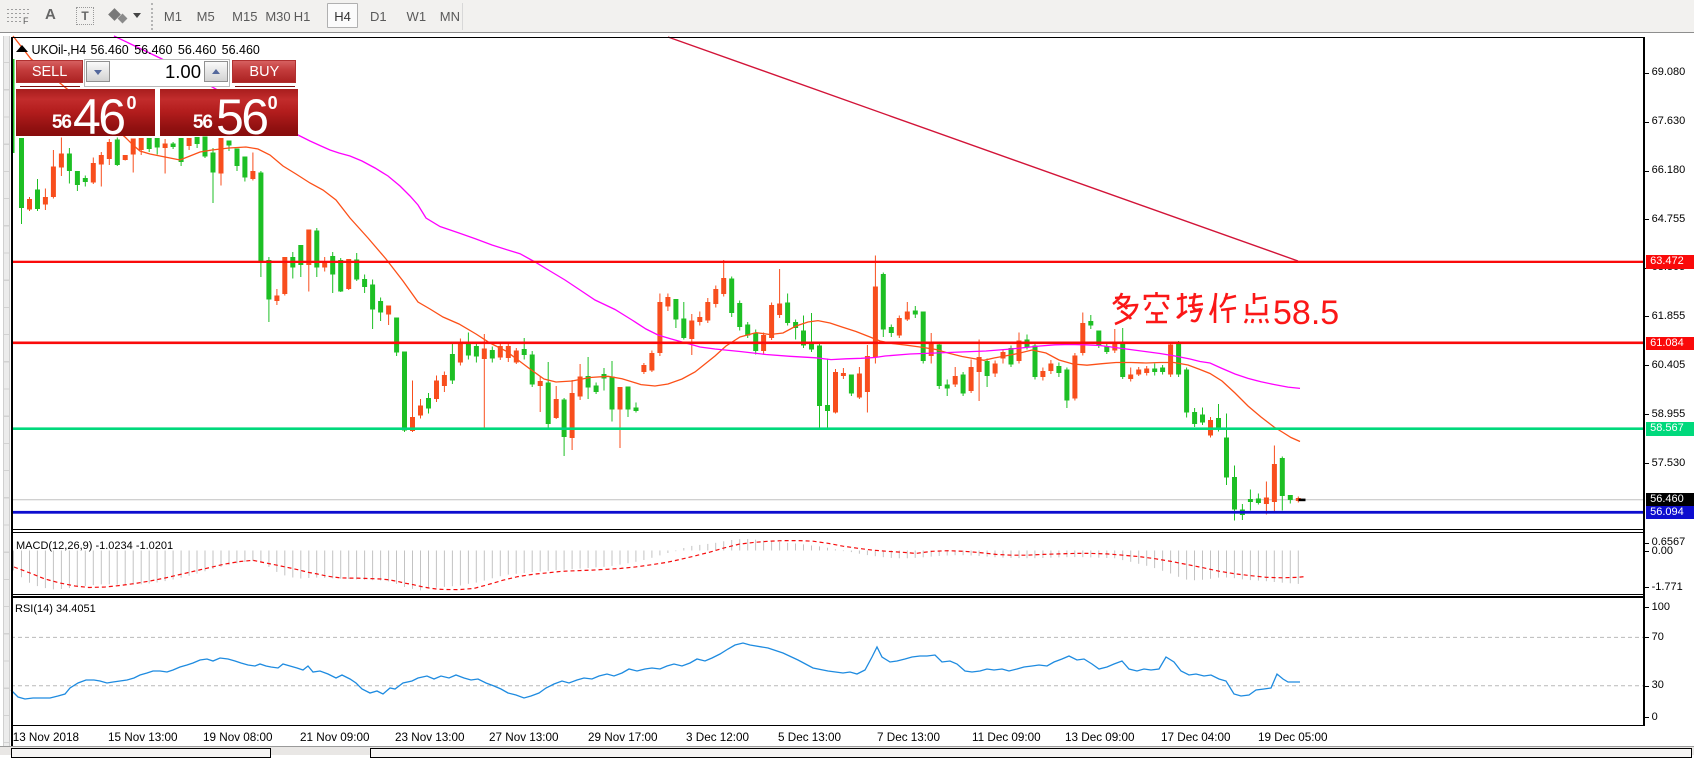 Image resolution: width=1694 pixels, height=758 pixels. Describe the element at coordinates (1306, 313) in the screenshot. I see `svg-text: 58.5` at that location.